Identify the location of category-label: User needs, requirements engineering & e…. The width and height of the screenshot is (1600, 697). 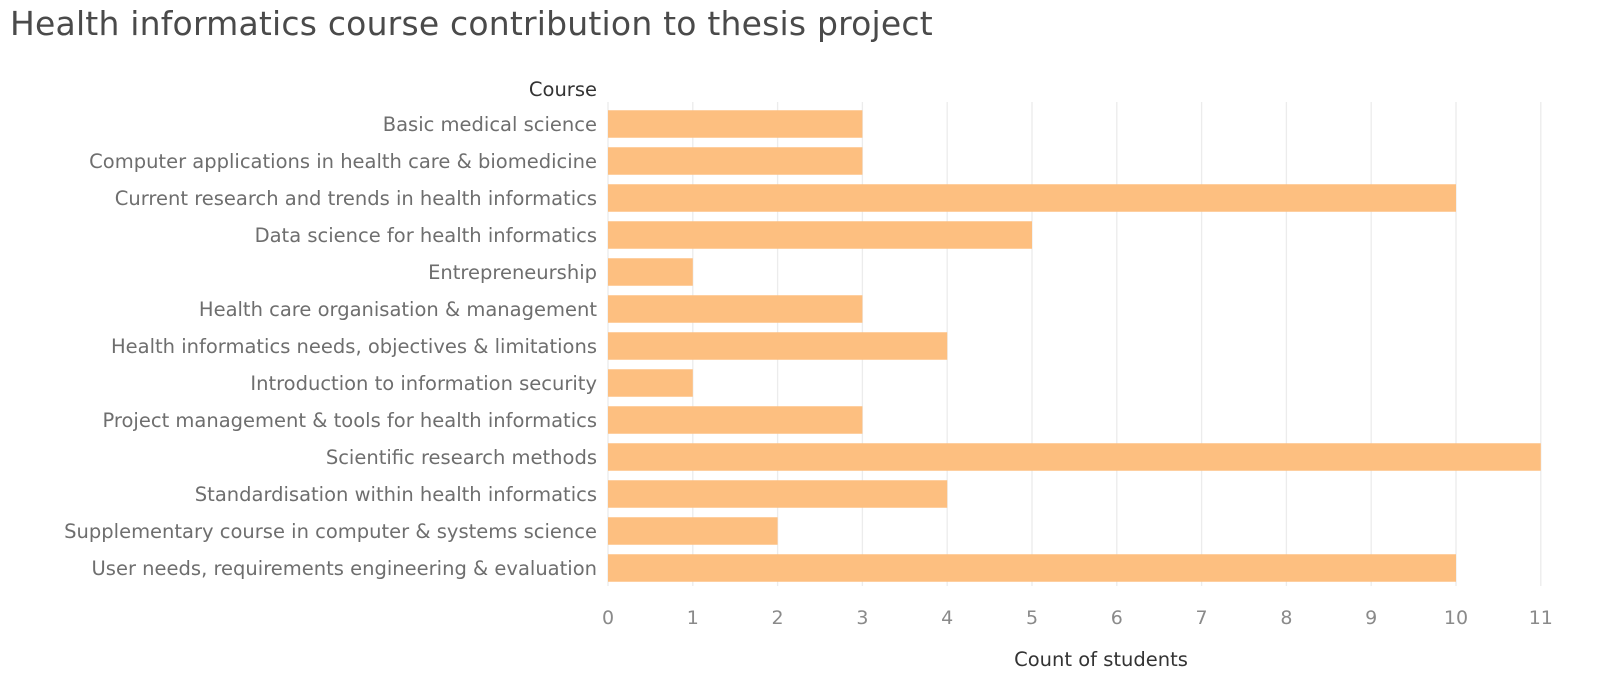
(344, 568).